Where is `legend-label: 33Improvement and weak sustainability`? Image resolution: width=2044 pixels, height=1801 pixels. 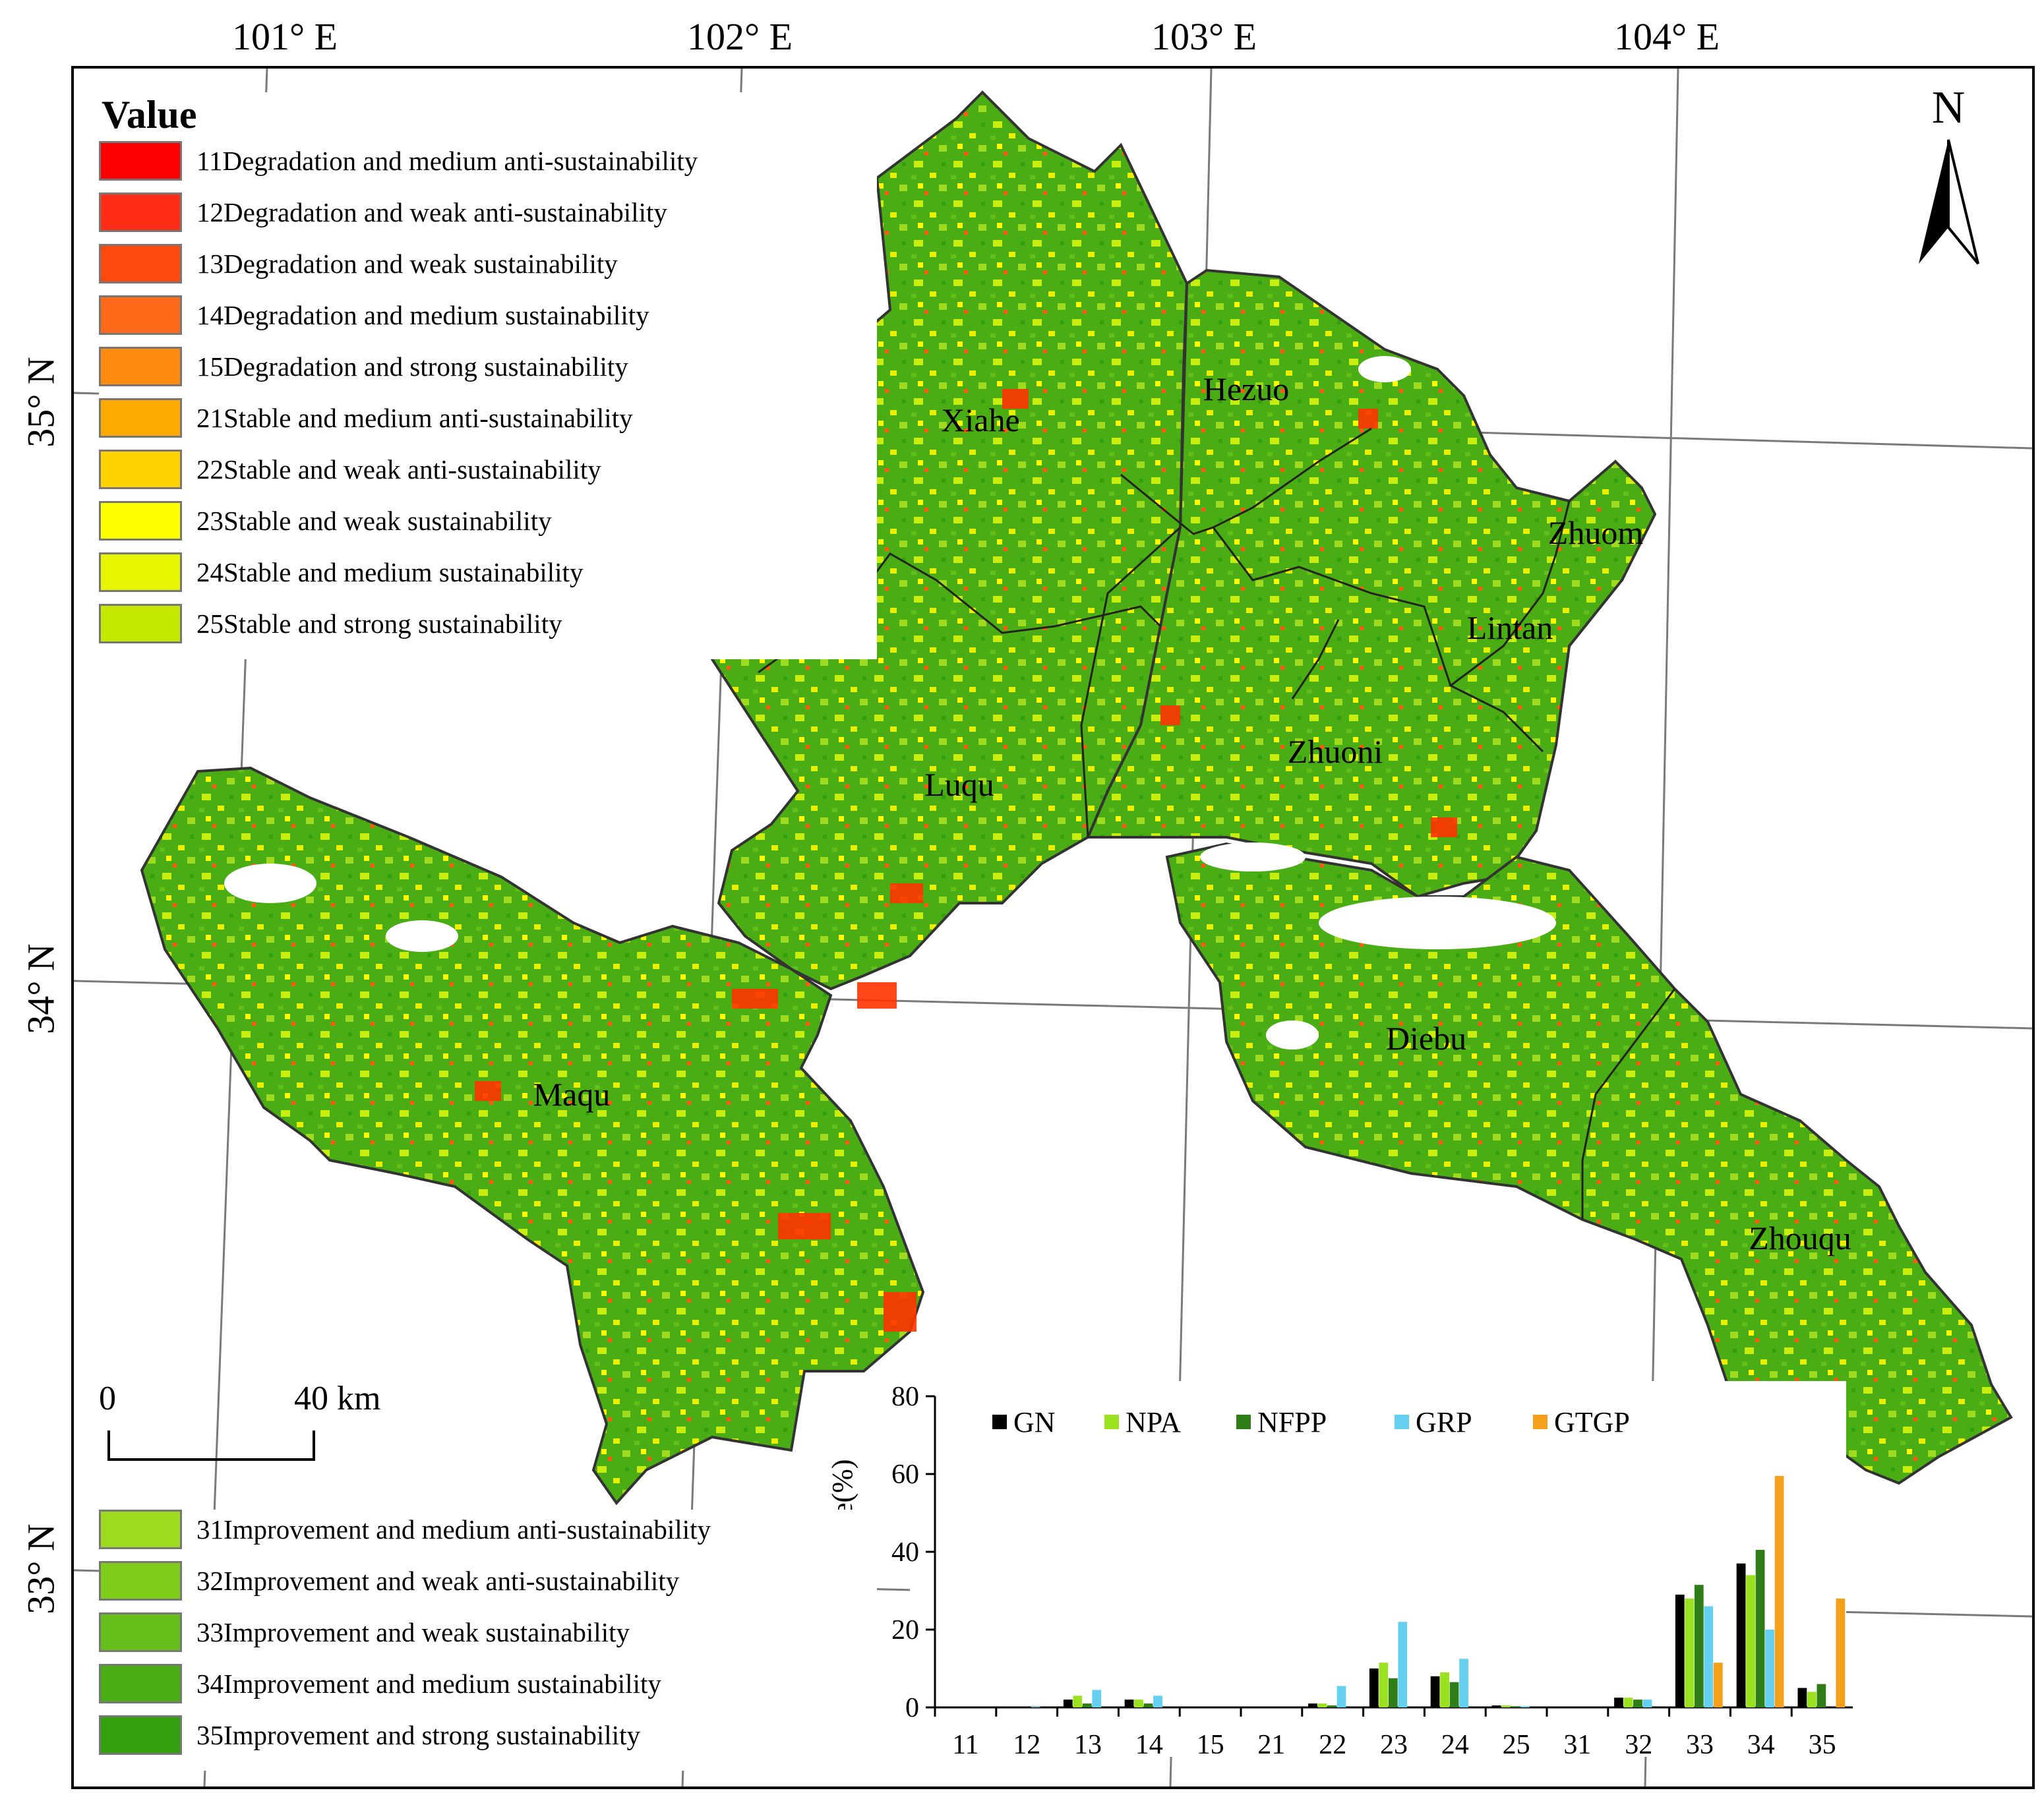 legend-label: 33Improvement and weak sustainability is located at coordinates (413, 1632).